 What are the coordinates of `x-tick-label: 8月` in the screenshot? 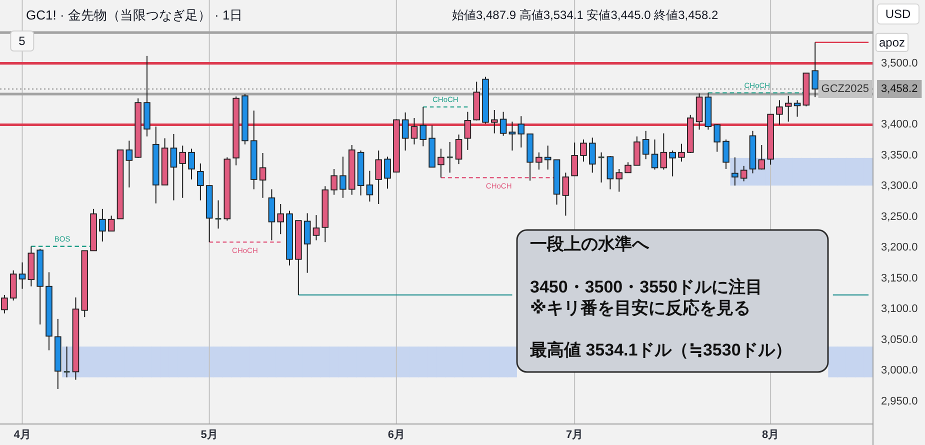 It's located at (771, 435).